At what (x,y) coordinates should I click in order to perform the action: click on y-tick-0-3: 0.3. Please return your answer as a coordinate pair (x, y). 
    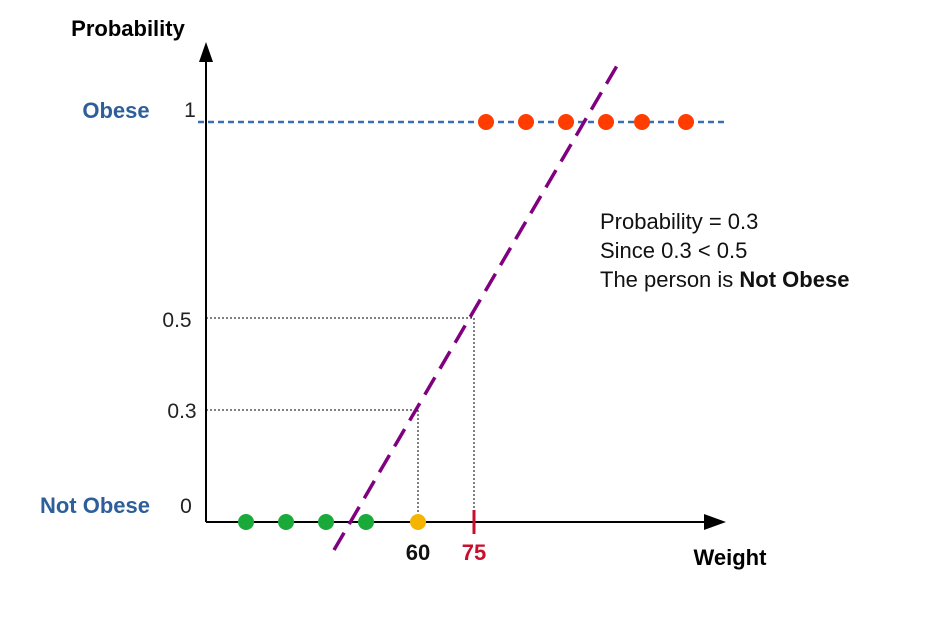
    Looking at the image, I should click on (181, 411).